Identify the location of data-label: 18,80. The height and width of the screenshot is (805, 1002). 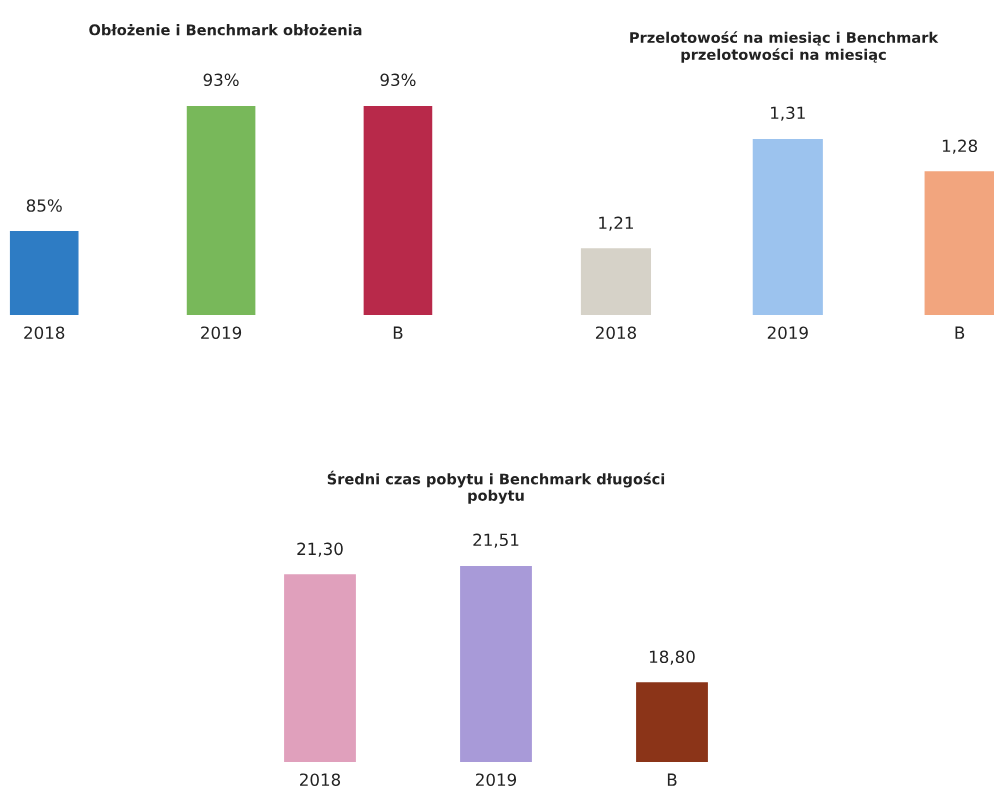
(672, 657).